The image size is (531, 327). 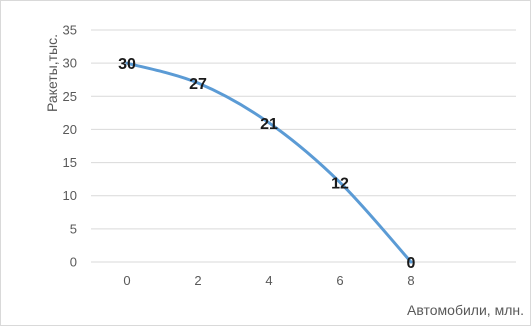 What do you see at coordinates (70, 162) in the screenshot?
I see `y-tick-label-3: 15` at bounding box center [70, 162].